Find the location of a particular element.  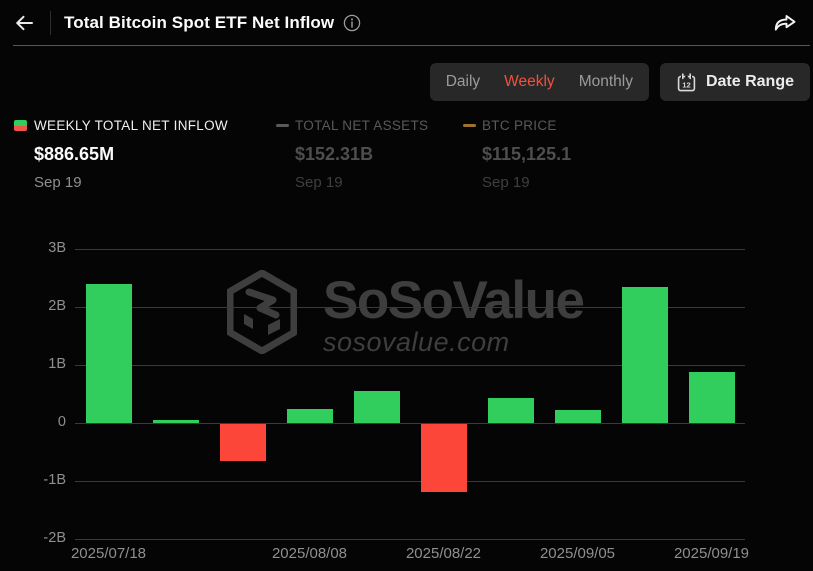

legend-series-toggle: TOTAL NET ASSETS is located at coordinates (361, 125).